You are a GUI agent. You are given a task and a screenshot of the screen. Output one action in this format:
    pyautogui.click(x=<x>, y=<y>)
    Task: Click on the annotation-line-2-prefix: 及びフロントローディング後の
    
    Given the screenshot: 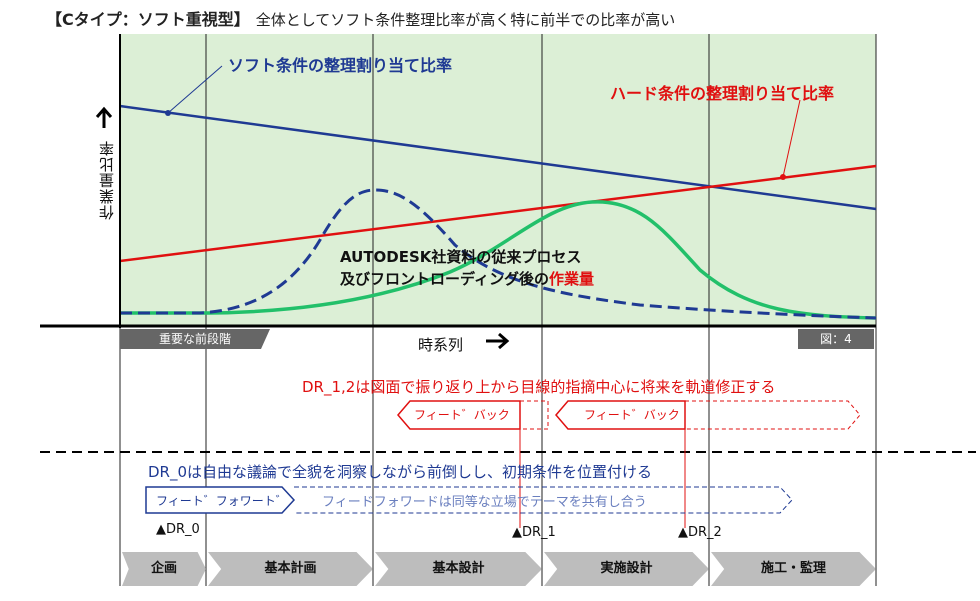 What is the action you would take?
    pyautogui.click(x=444, y=279)
    